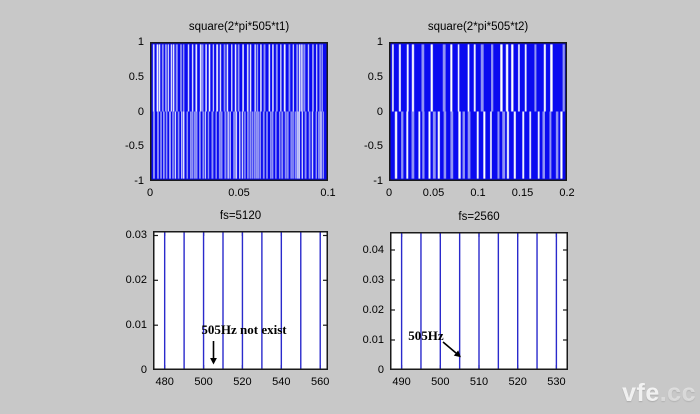  I want to click on axes-sq1, so click(239, 111).